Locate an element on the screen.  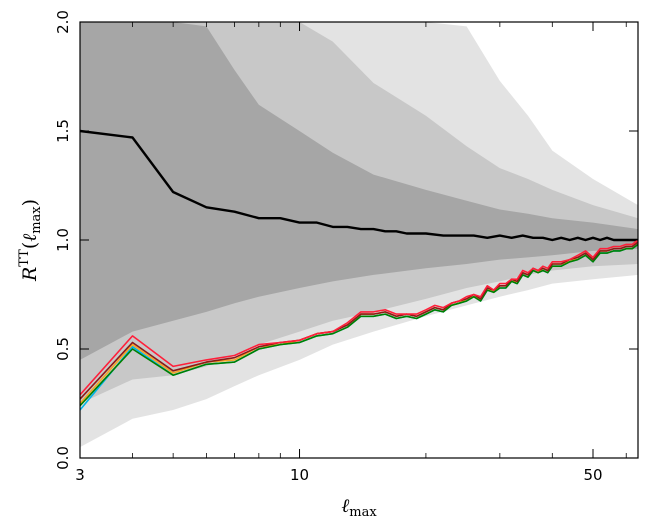
y-tick-label: 2.0 is located at coordinates (63, 22).